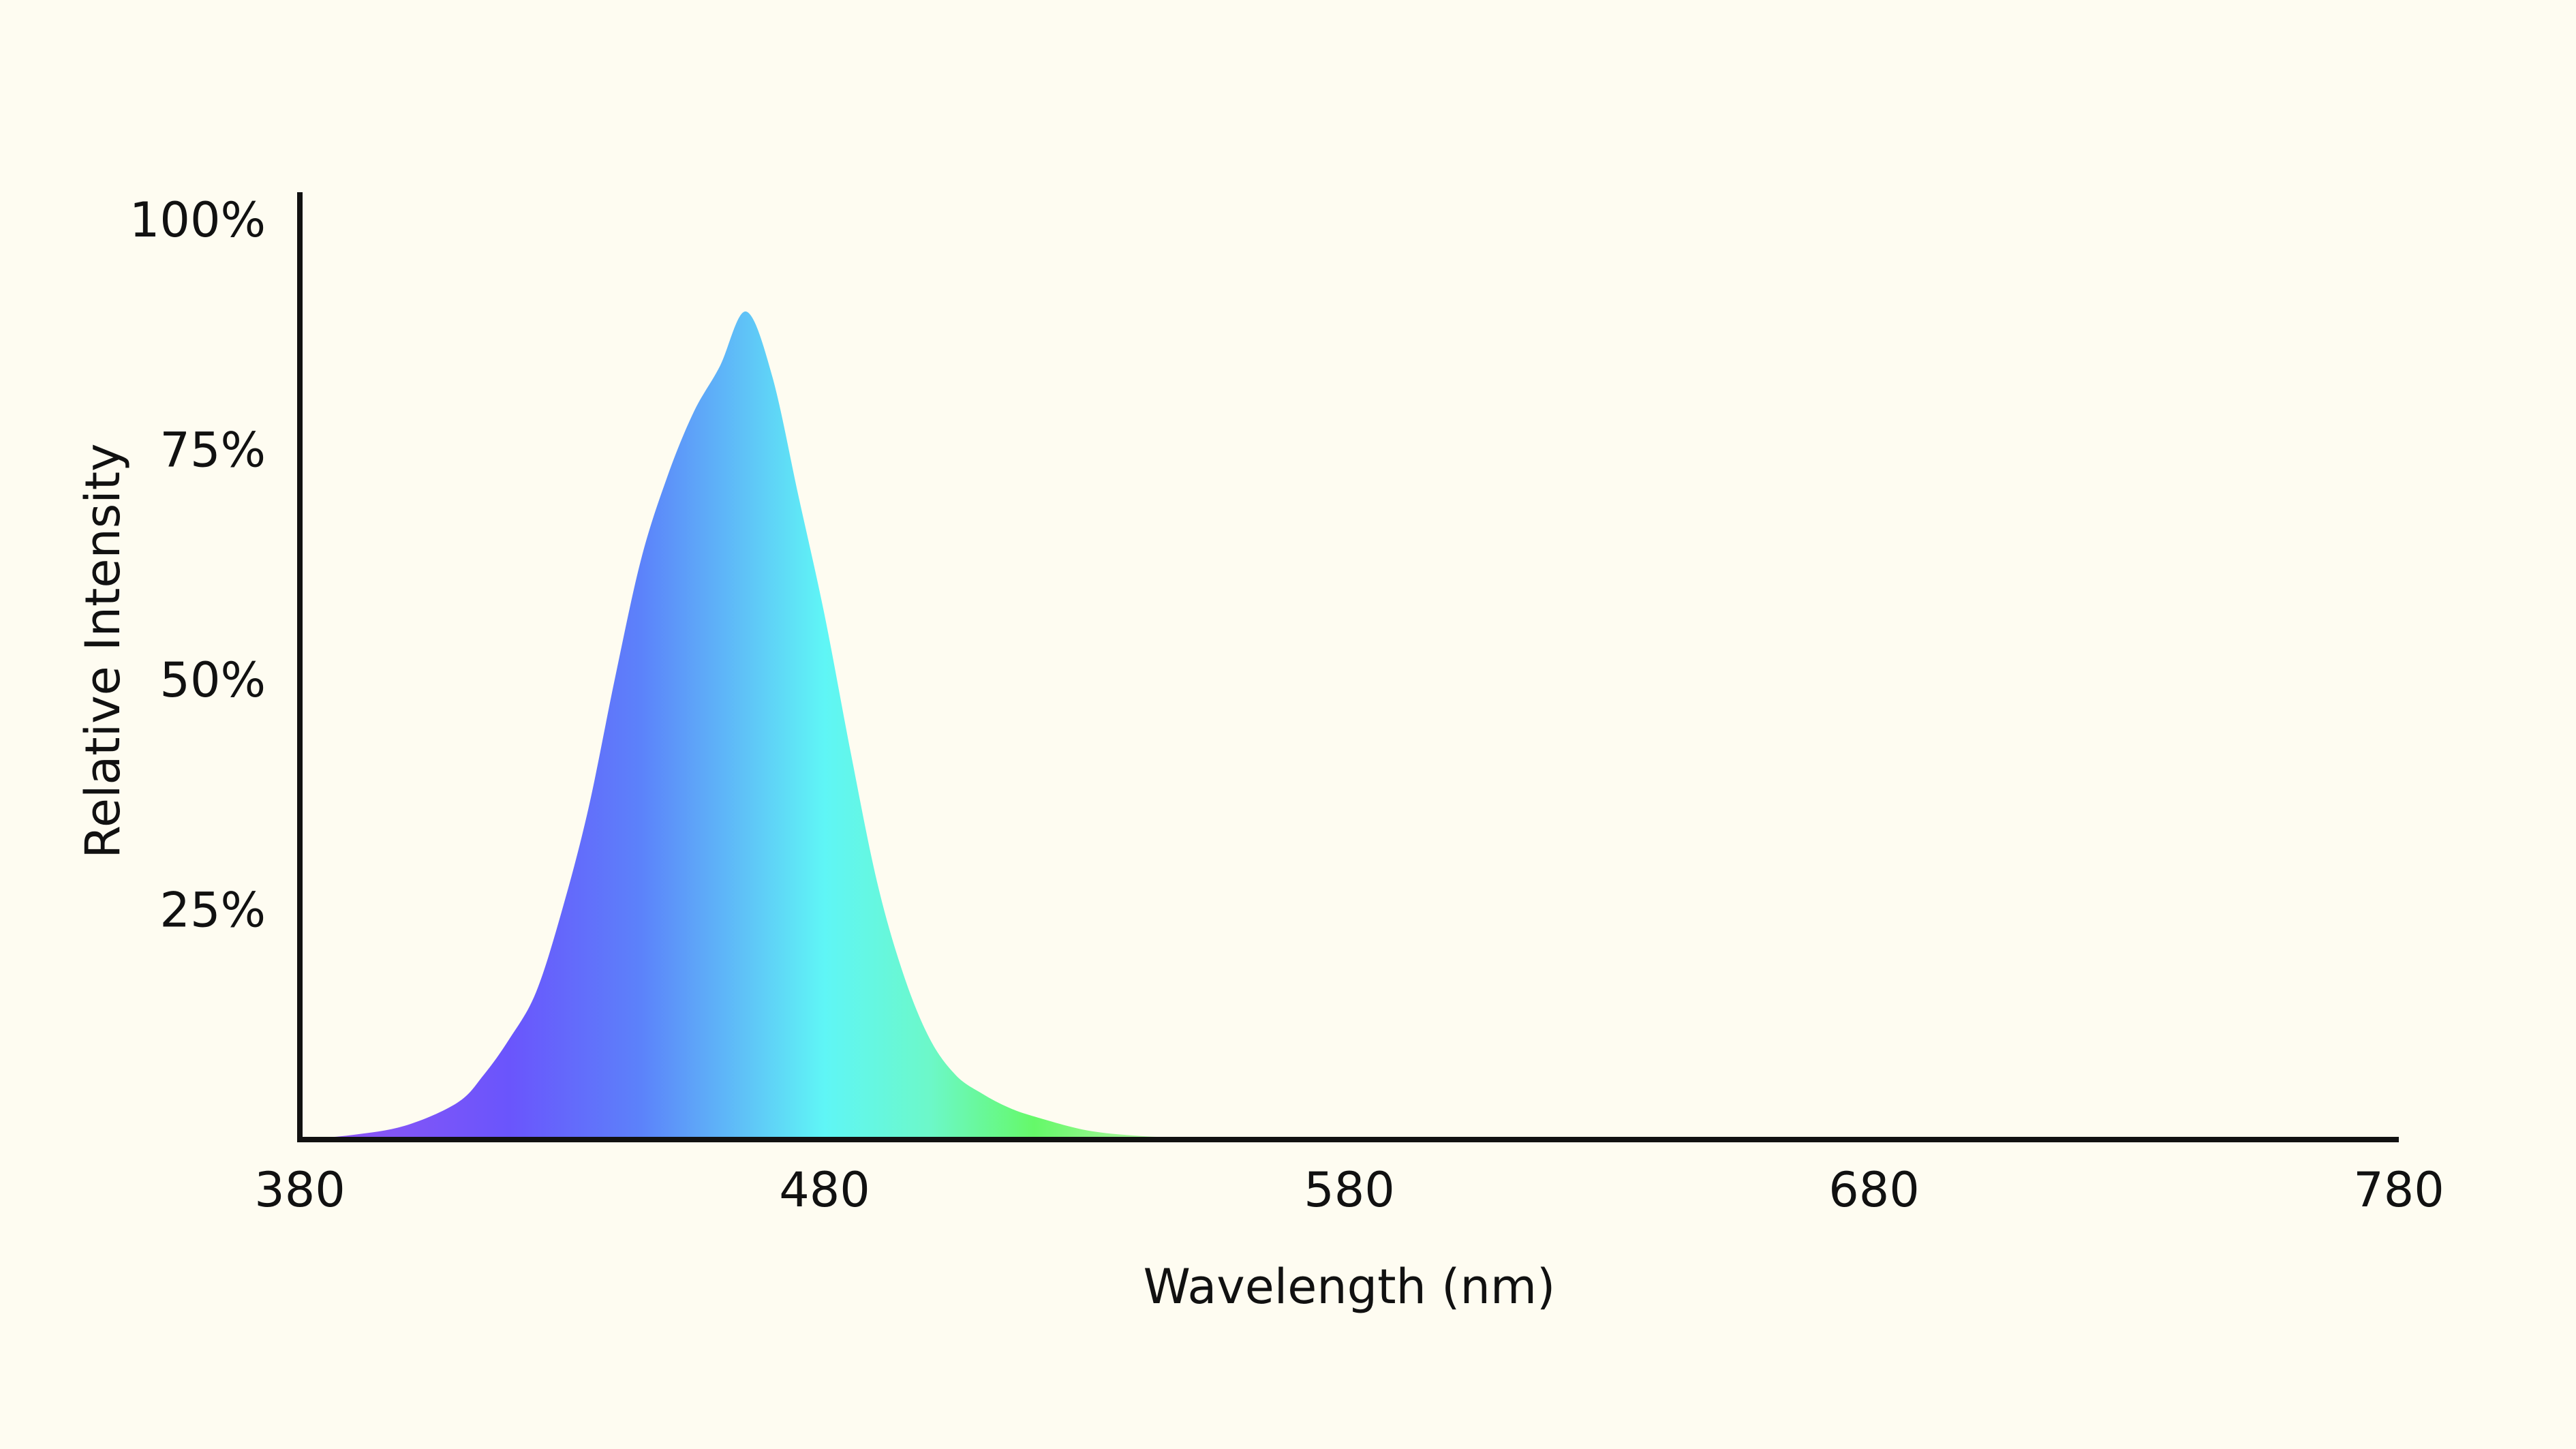 The height and width of the screenshot is (1449, 2576). I want to click on x-tick-label: 580, so click(1349, 1190).